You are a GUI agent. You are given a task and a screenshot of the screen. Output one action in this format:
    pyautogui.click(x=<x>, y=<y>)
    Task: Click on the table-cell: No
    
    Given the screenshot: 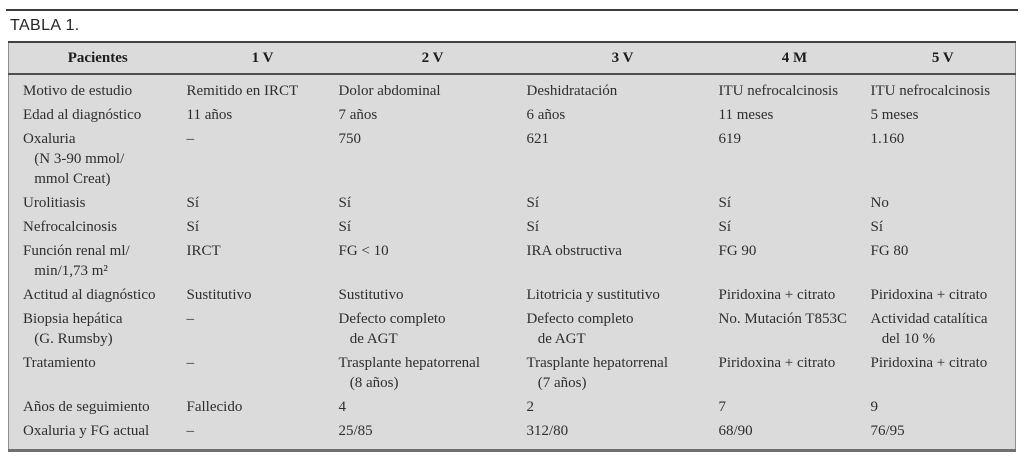 What is the action you would take?
    pyautogui.click(x=879, y=203)
    